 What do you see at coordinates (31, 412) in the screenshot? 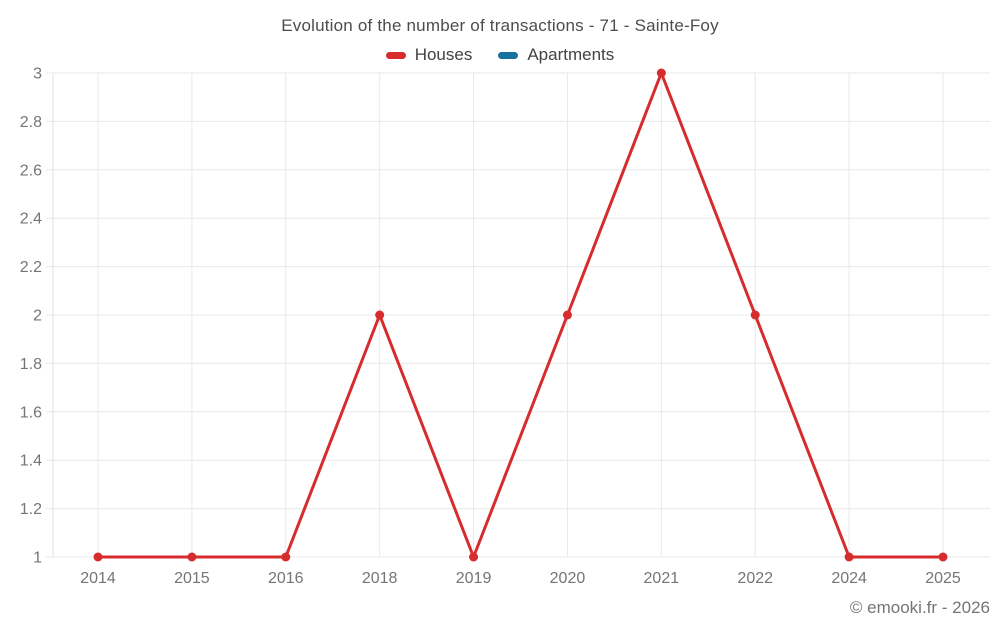
I see `y-axis-tick-label: 1.6` at bounding box center [31, 412].